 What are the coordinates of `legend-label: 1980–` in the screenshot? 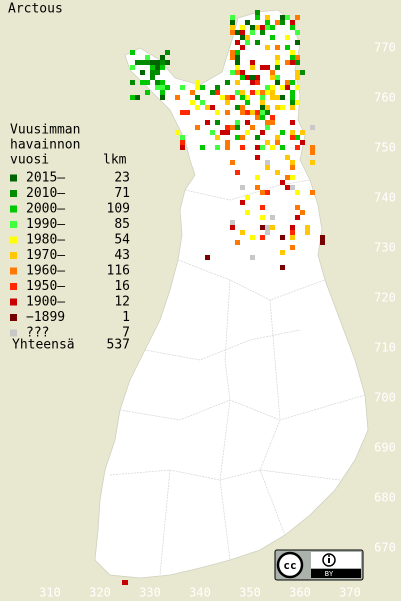 It's located at (45, 240).